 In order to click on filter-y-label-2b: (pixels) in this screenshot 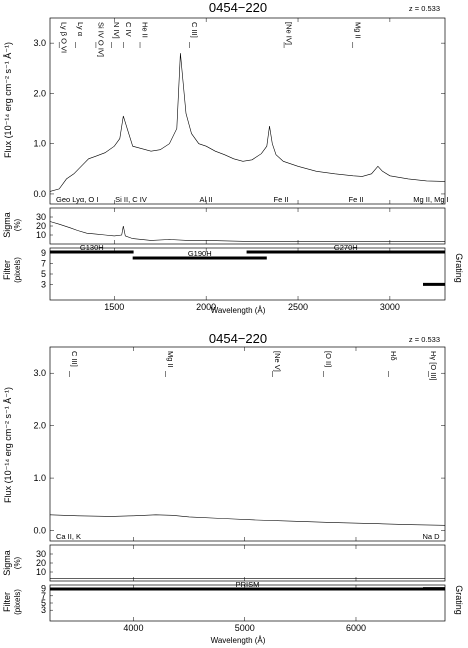, I will do `click(17, 602)`.